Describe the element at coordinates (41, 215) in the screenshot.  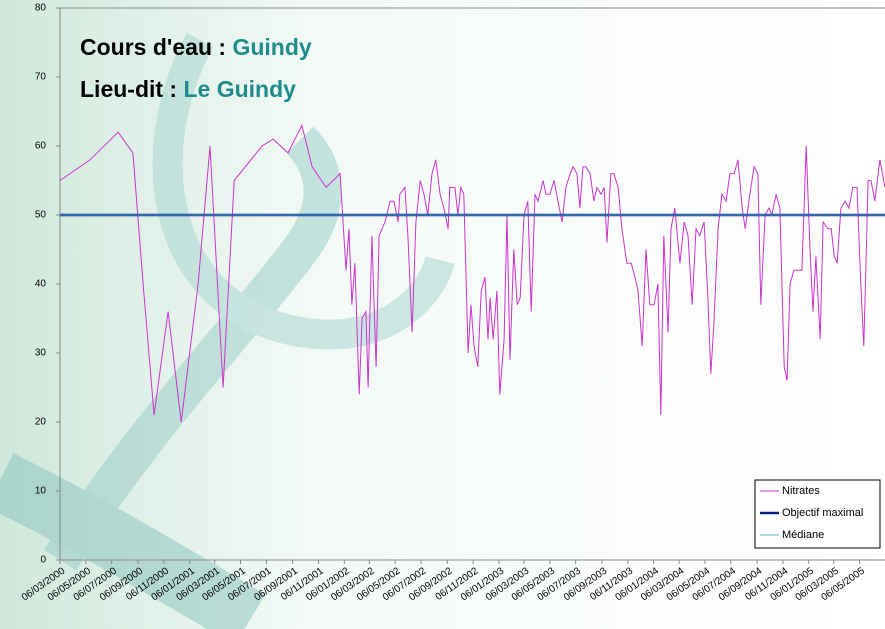
I see `y-tick-label: 50` at that location.